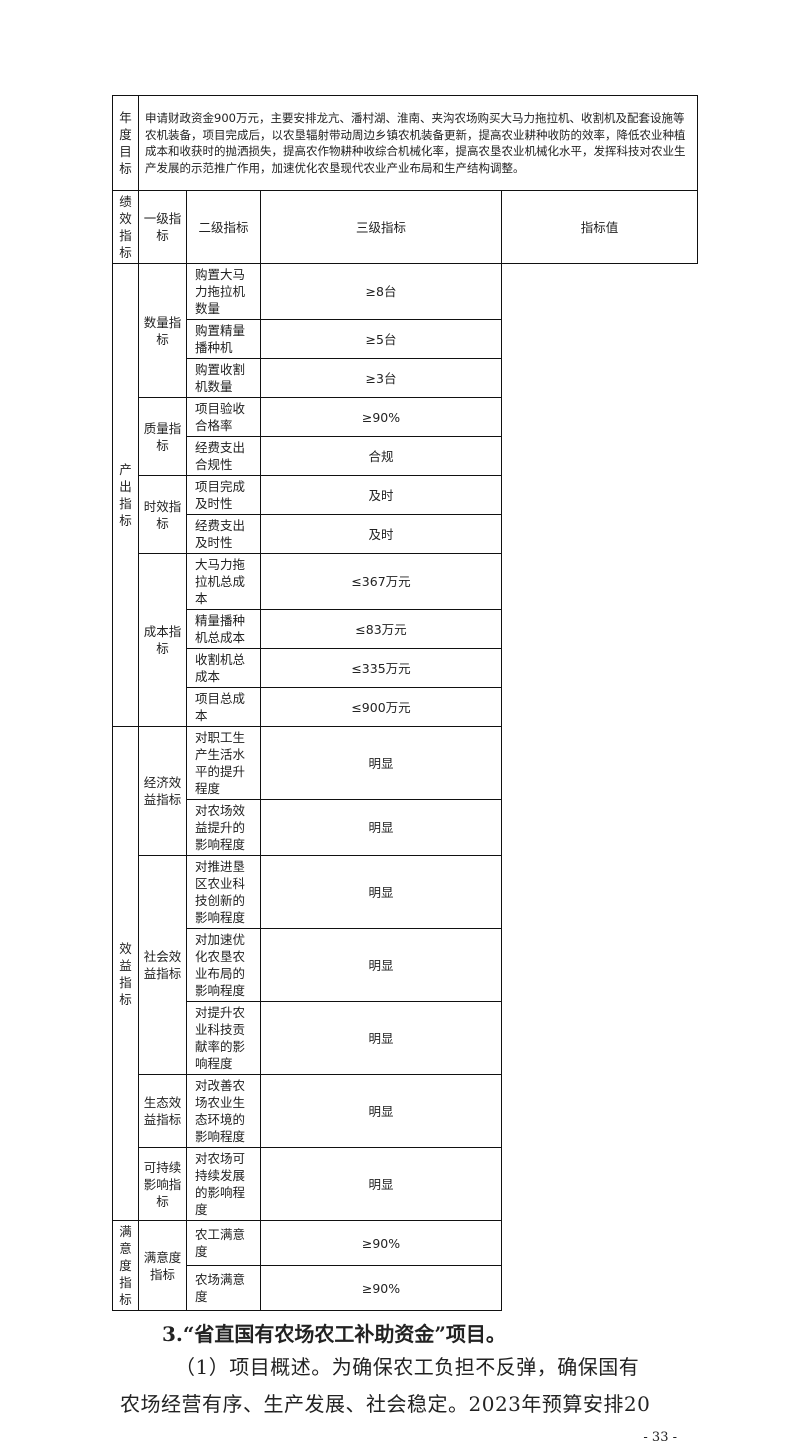  I want to click on level3-cell: 购置收割机数量, so click(223, 378).